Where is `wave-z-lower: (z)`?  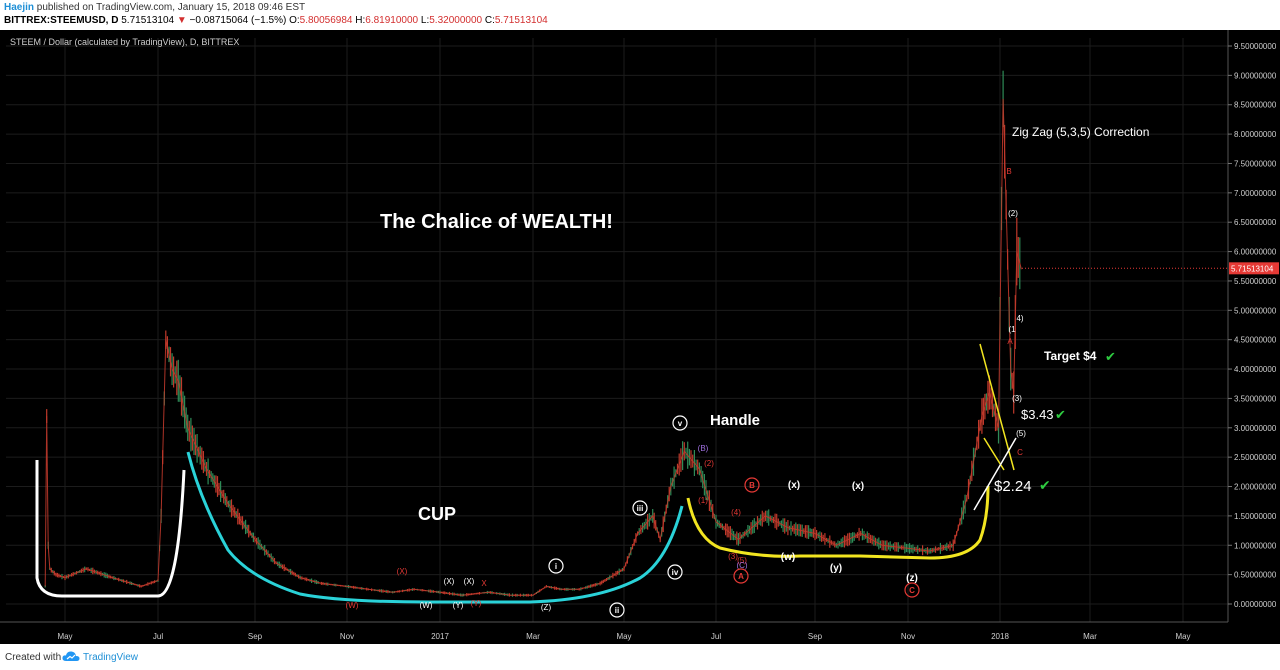
wave-z-lower: (z) is located at coordinates (912, 578).